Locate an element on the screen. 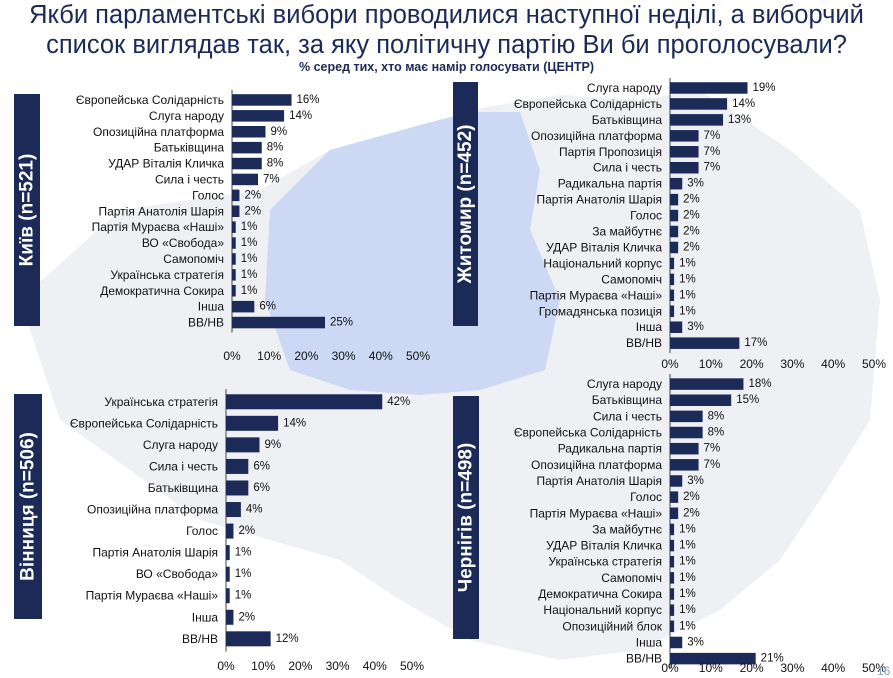 The image size is (893, 678). value-label: 3% is located at coordinates (695, 481).